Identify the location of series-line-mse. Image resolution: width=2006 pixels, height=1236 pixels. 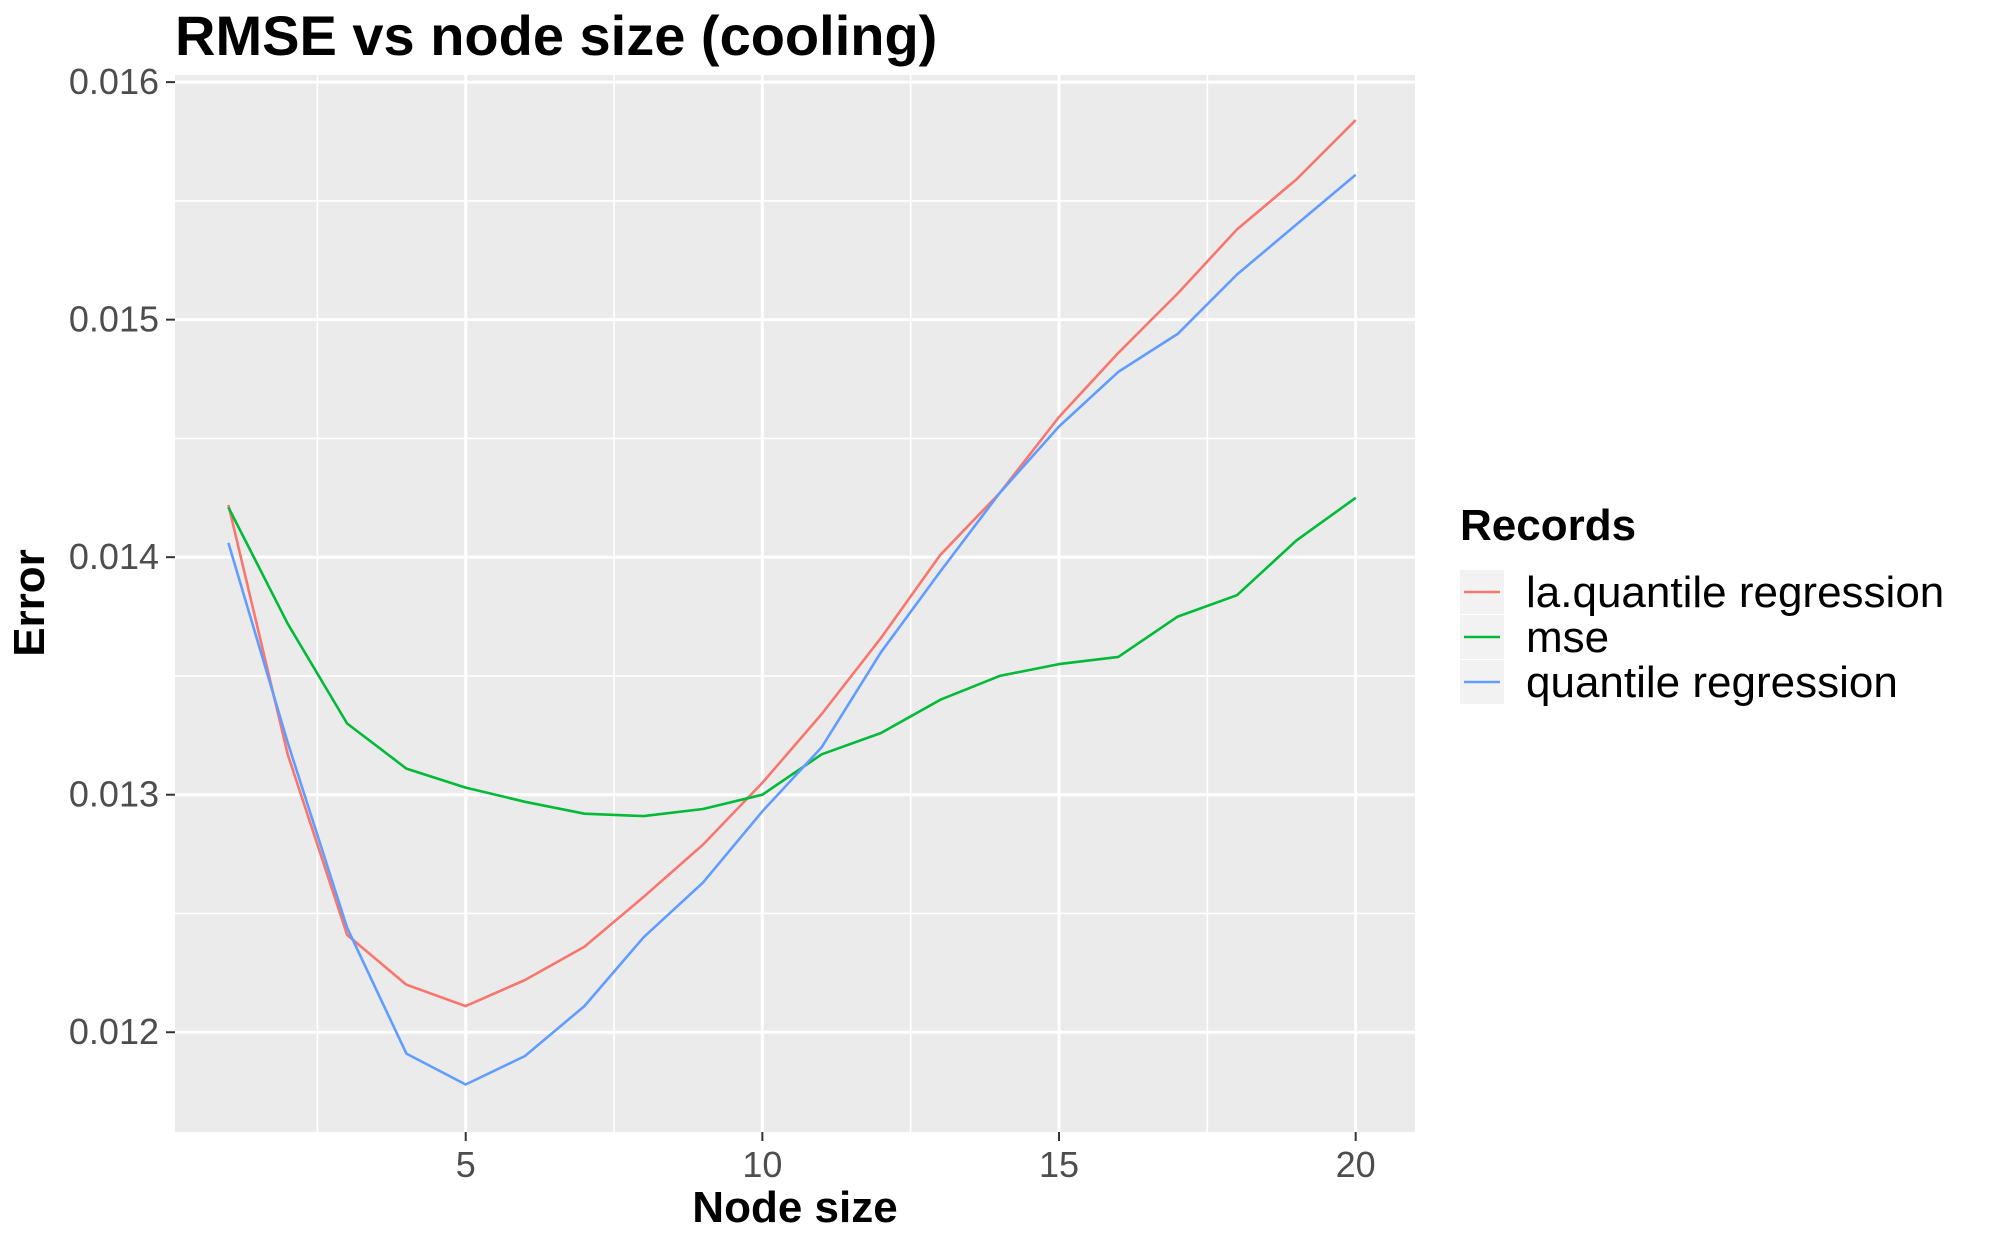
(792, 657).